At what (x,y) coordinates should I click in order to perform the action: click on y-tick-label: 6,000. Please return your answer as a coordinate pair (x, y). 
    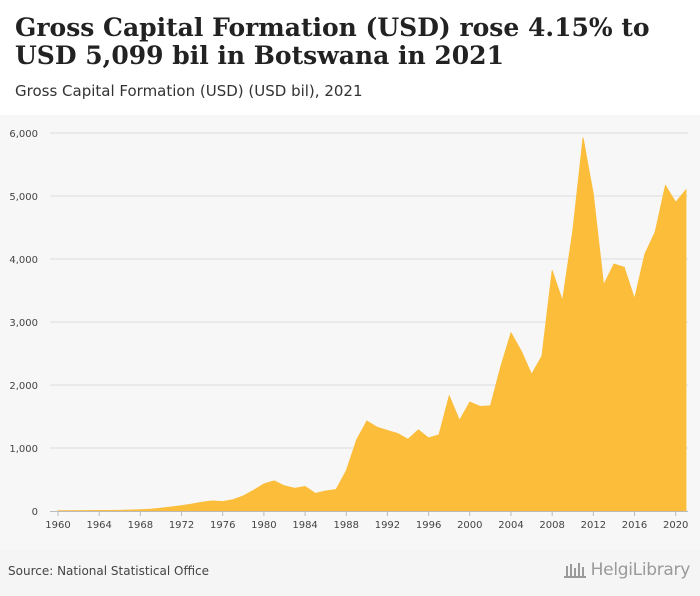
    Looking at the image, I should click on (23, 134).